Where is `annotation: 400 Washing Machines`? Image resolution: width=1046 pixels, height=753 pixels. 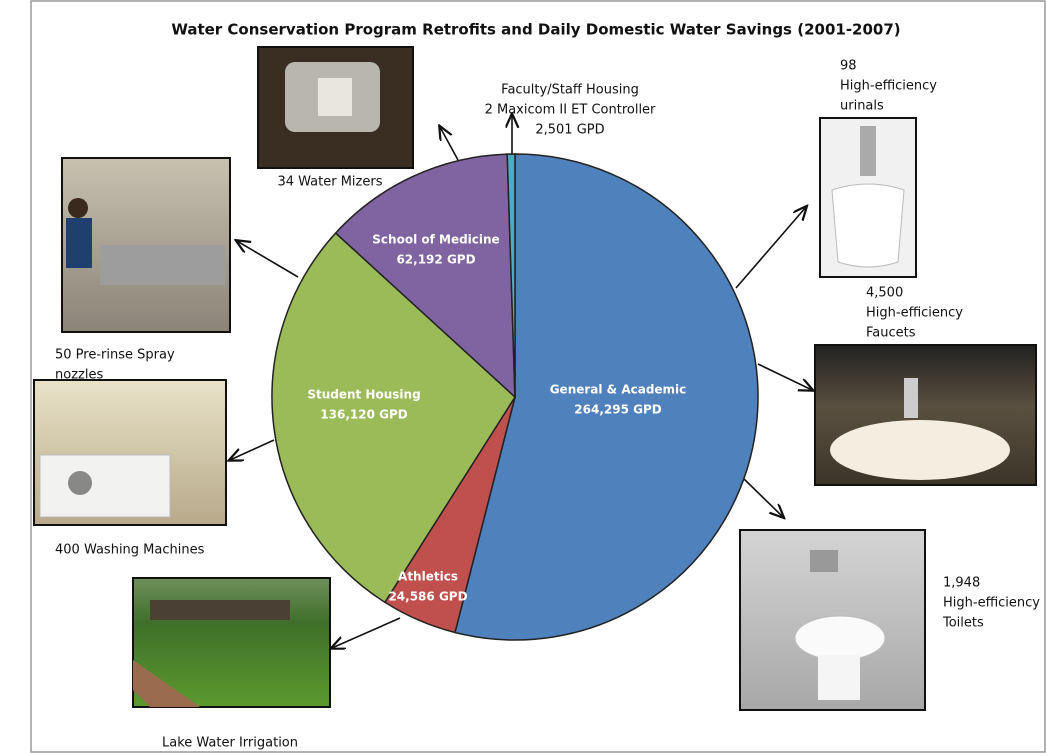
annotation: 400 Washing Machines is located at coordinates (130, 550).